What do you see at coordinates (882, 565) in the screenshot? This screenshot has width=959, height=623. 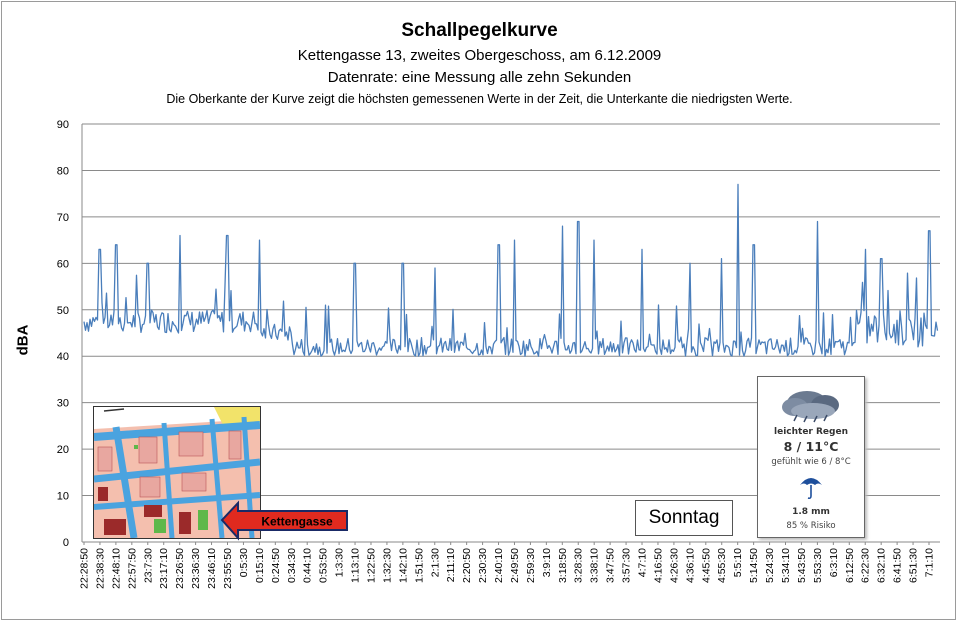 I see `x-tick-label: 6:32:10` at bounding box center [882, 565].